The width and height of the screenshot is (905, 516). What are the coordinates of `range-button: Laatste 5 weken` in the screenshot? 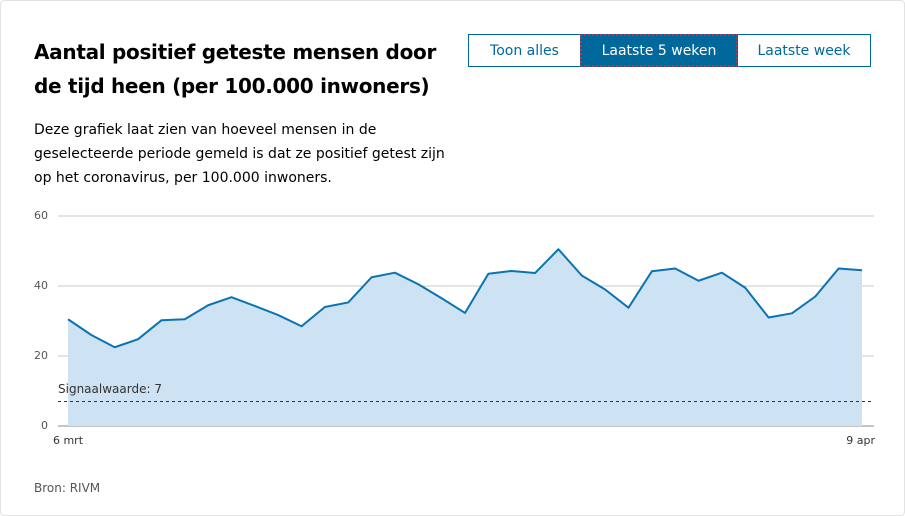 It's located at (659, 50).